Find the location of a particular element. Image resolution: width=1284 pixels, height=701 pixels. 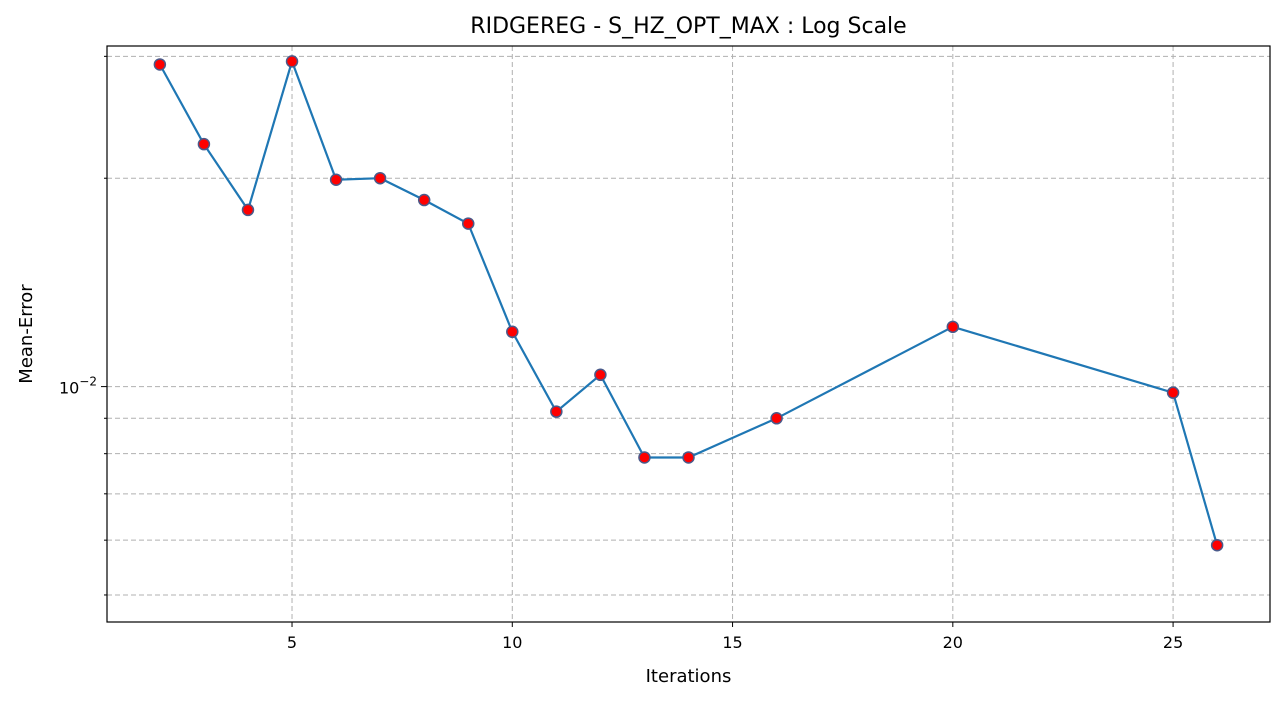

x-tick-label: 10 is located at coordinates (512, 642).